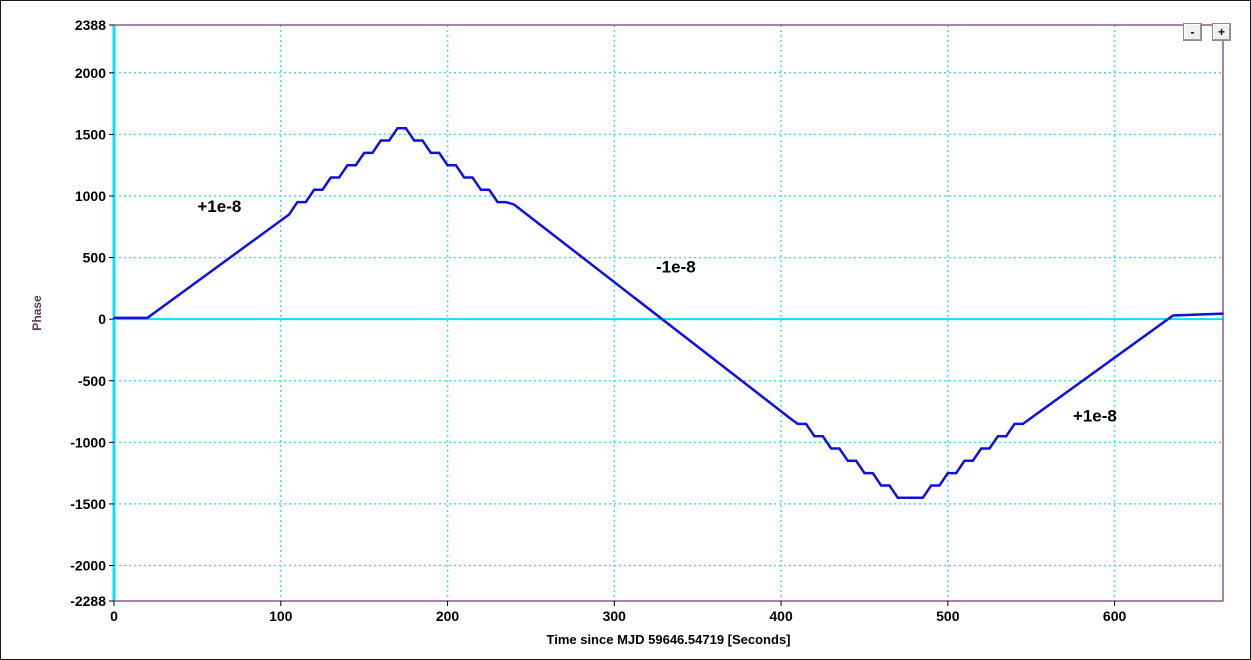 This screenshot has width=1251, height=660. I want to click on y-tick-label: 500, so click(95, 258).